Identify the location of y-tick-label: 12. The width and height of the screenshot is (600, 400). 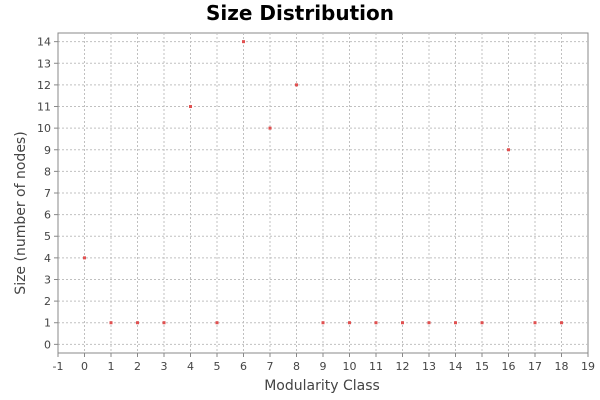
(44, 85).